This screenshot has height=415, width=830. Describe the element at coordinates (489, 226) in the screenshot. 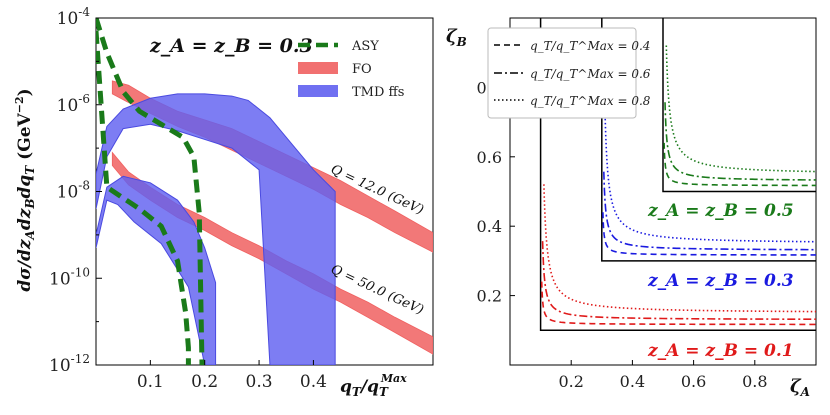

I see `right-ytick-label-1: 0.4` at that location.